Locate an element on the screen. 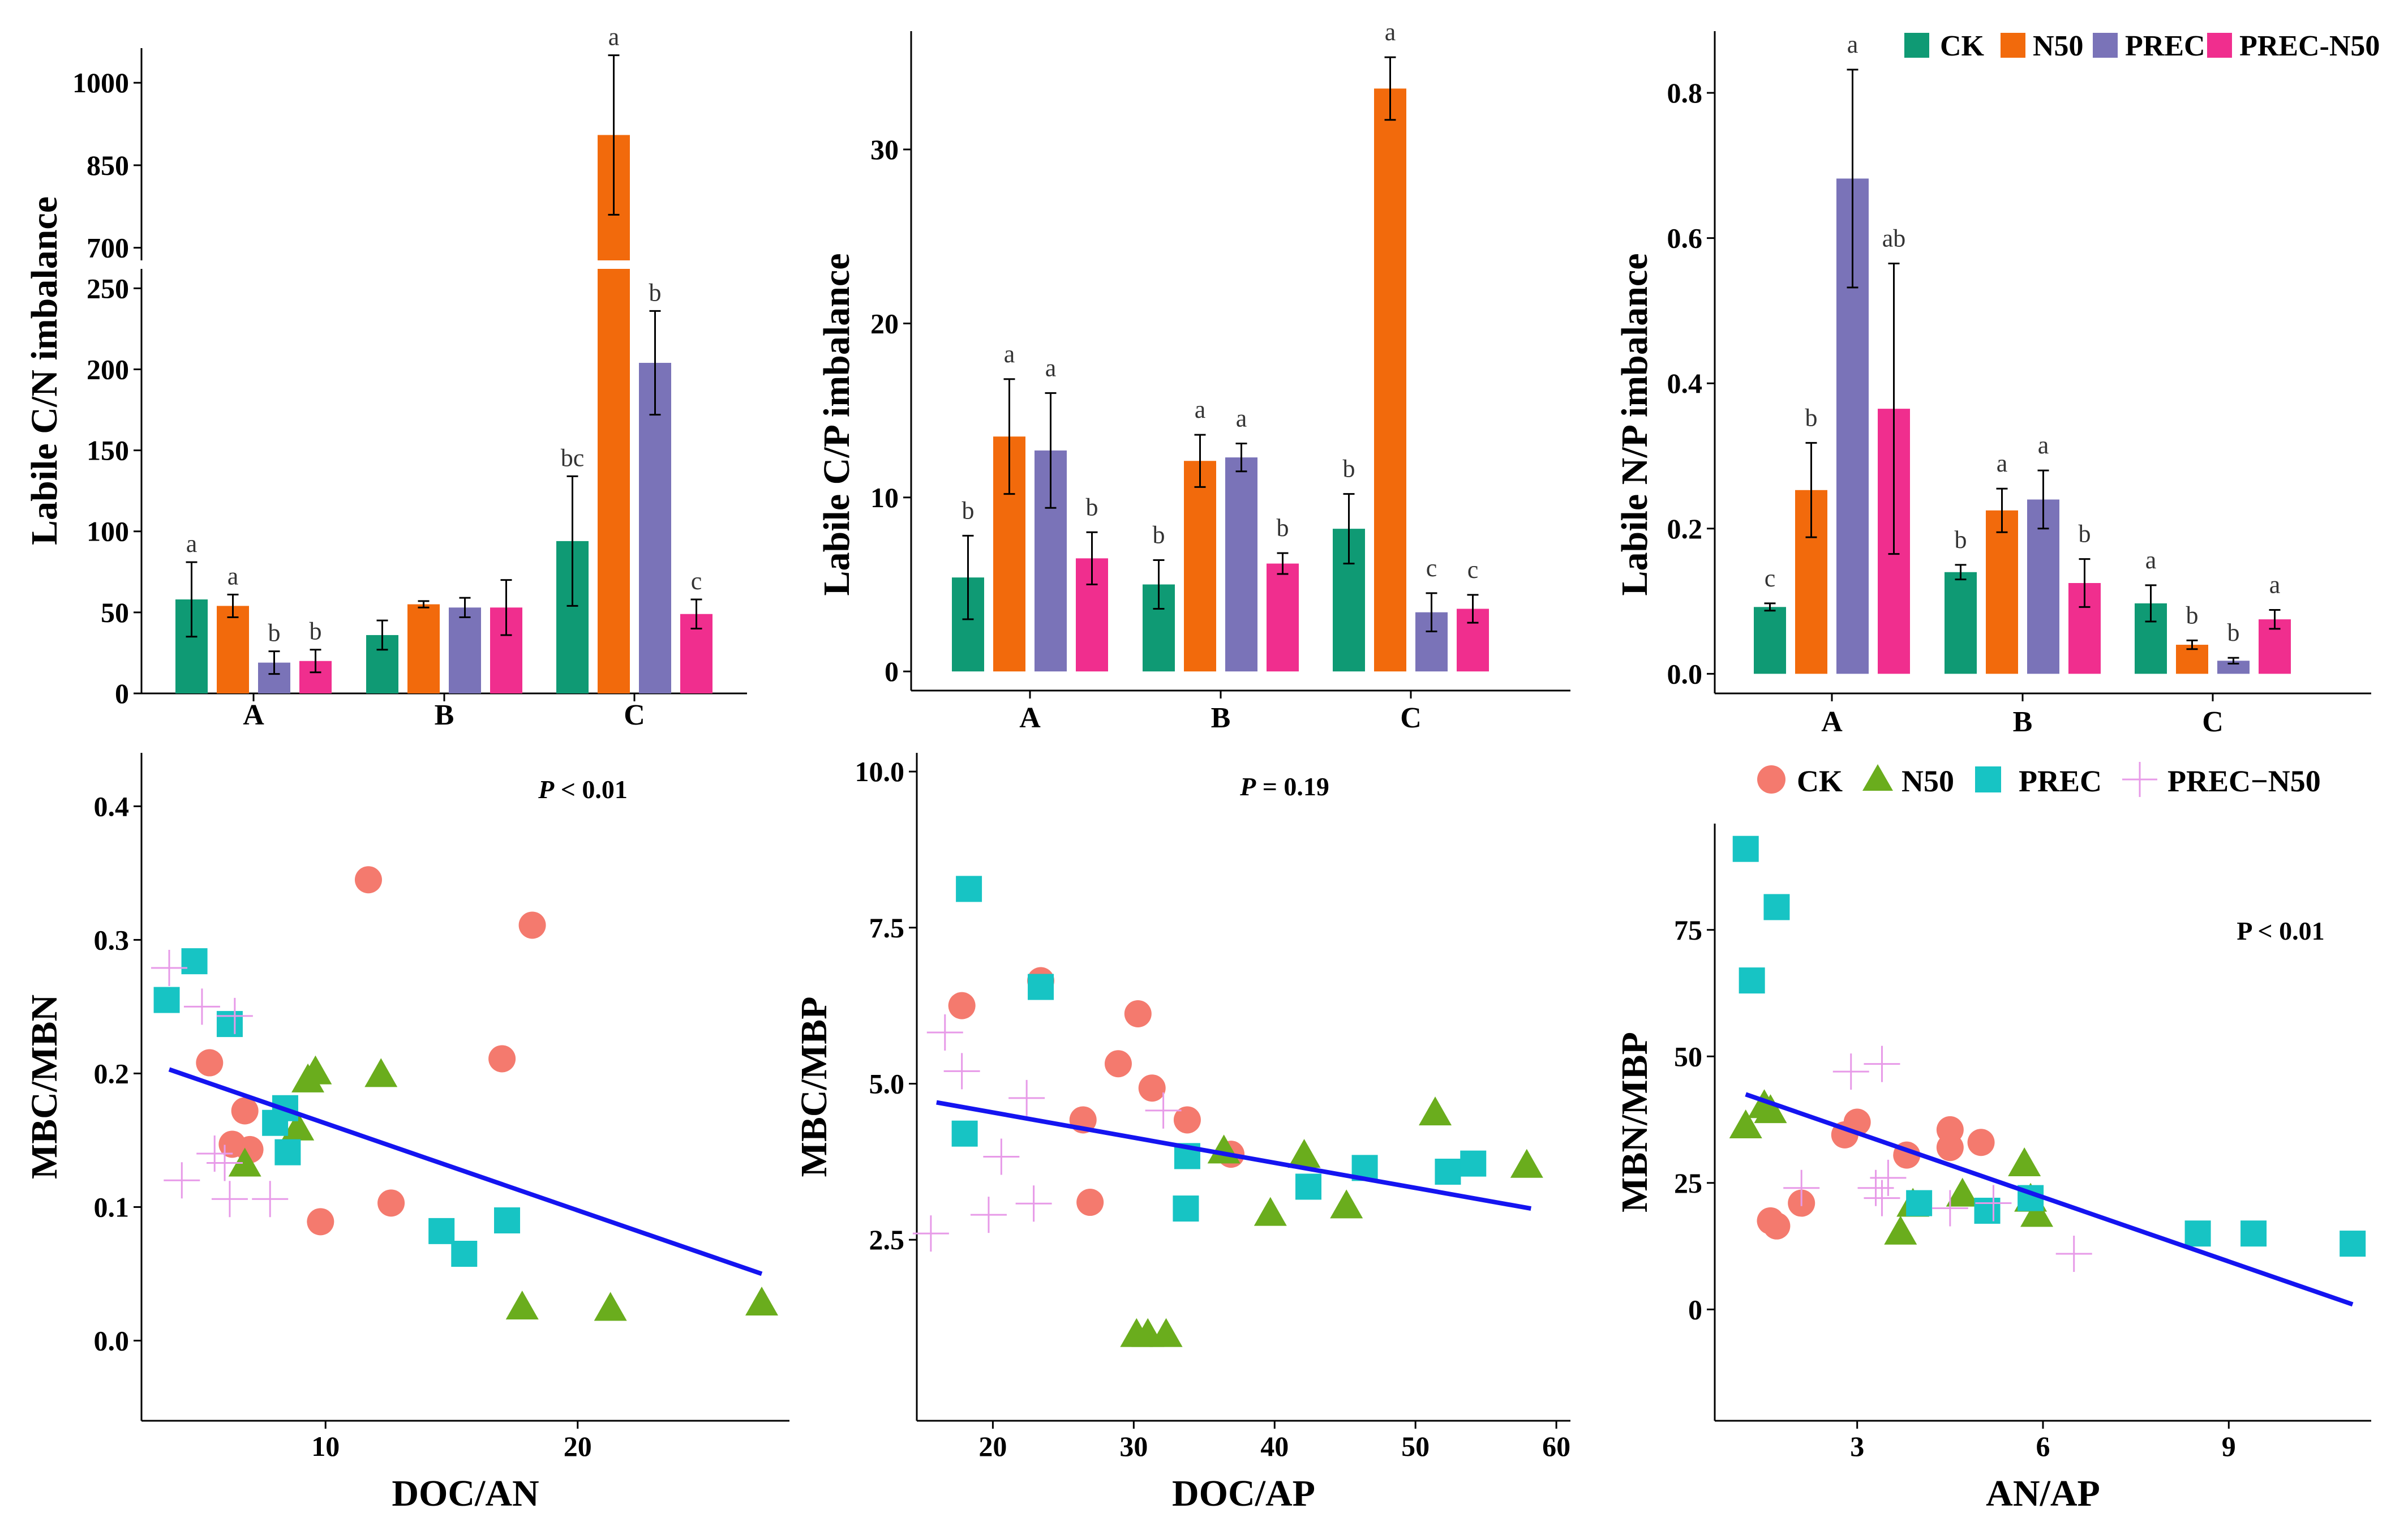  y-tick-label: 250 is located at coordinates (108, 288).